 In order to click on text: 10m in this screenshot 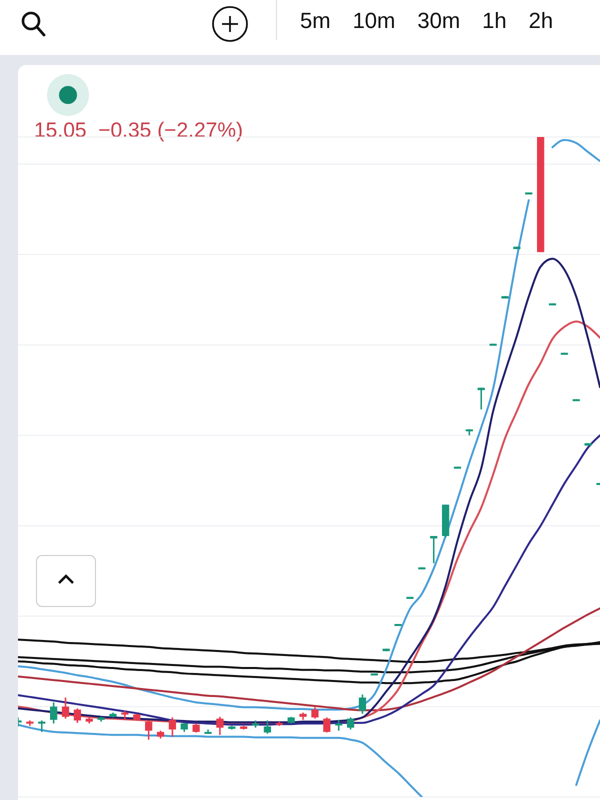, I will do `click(374, 21)`.